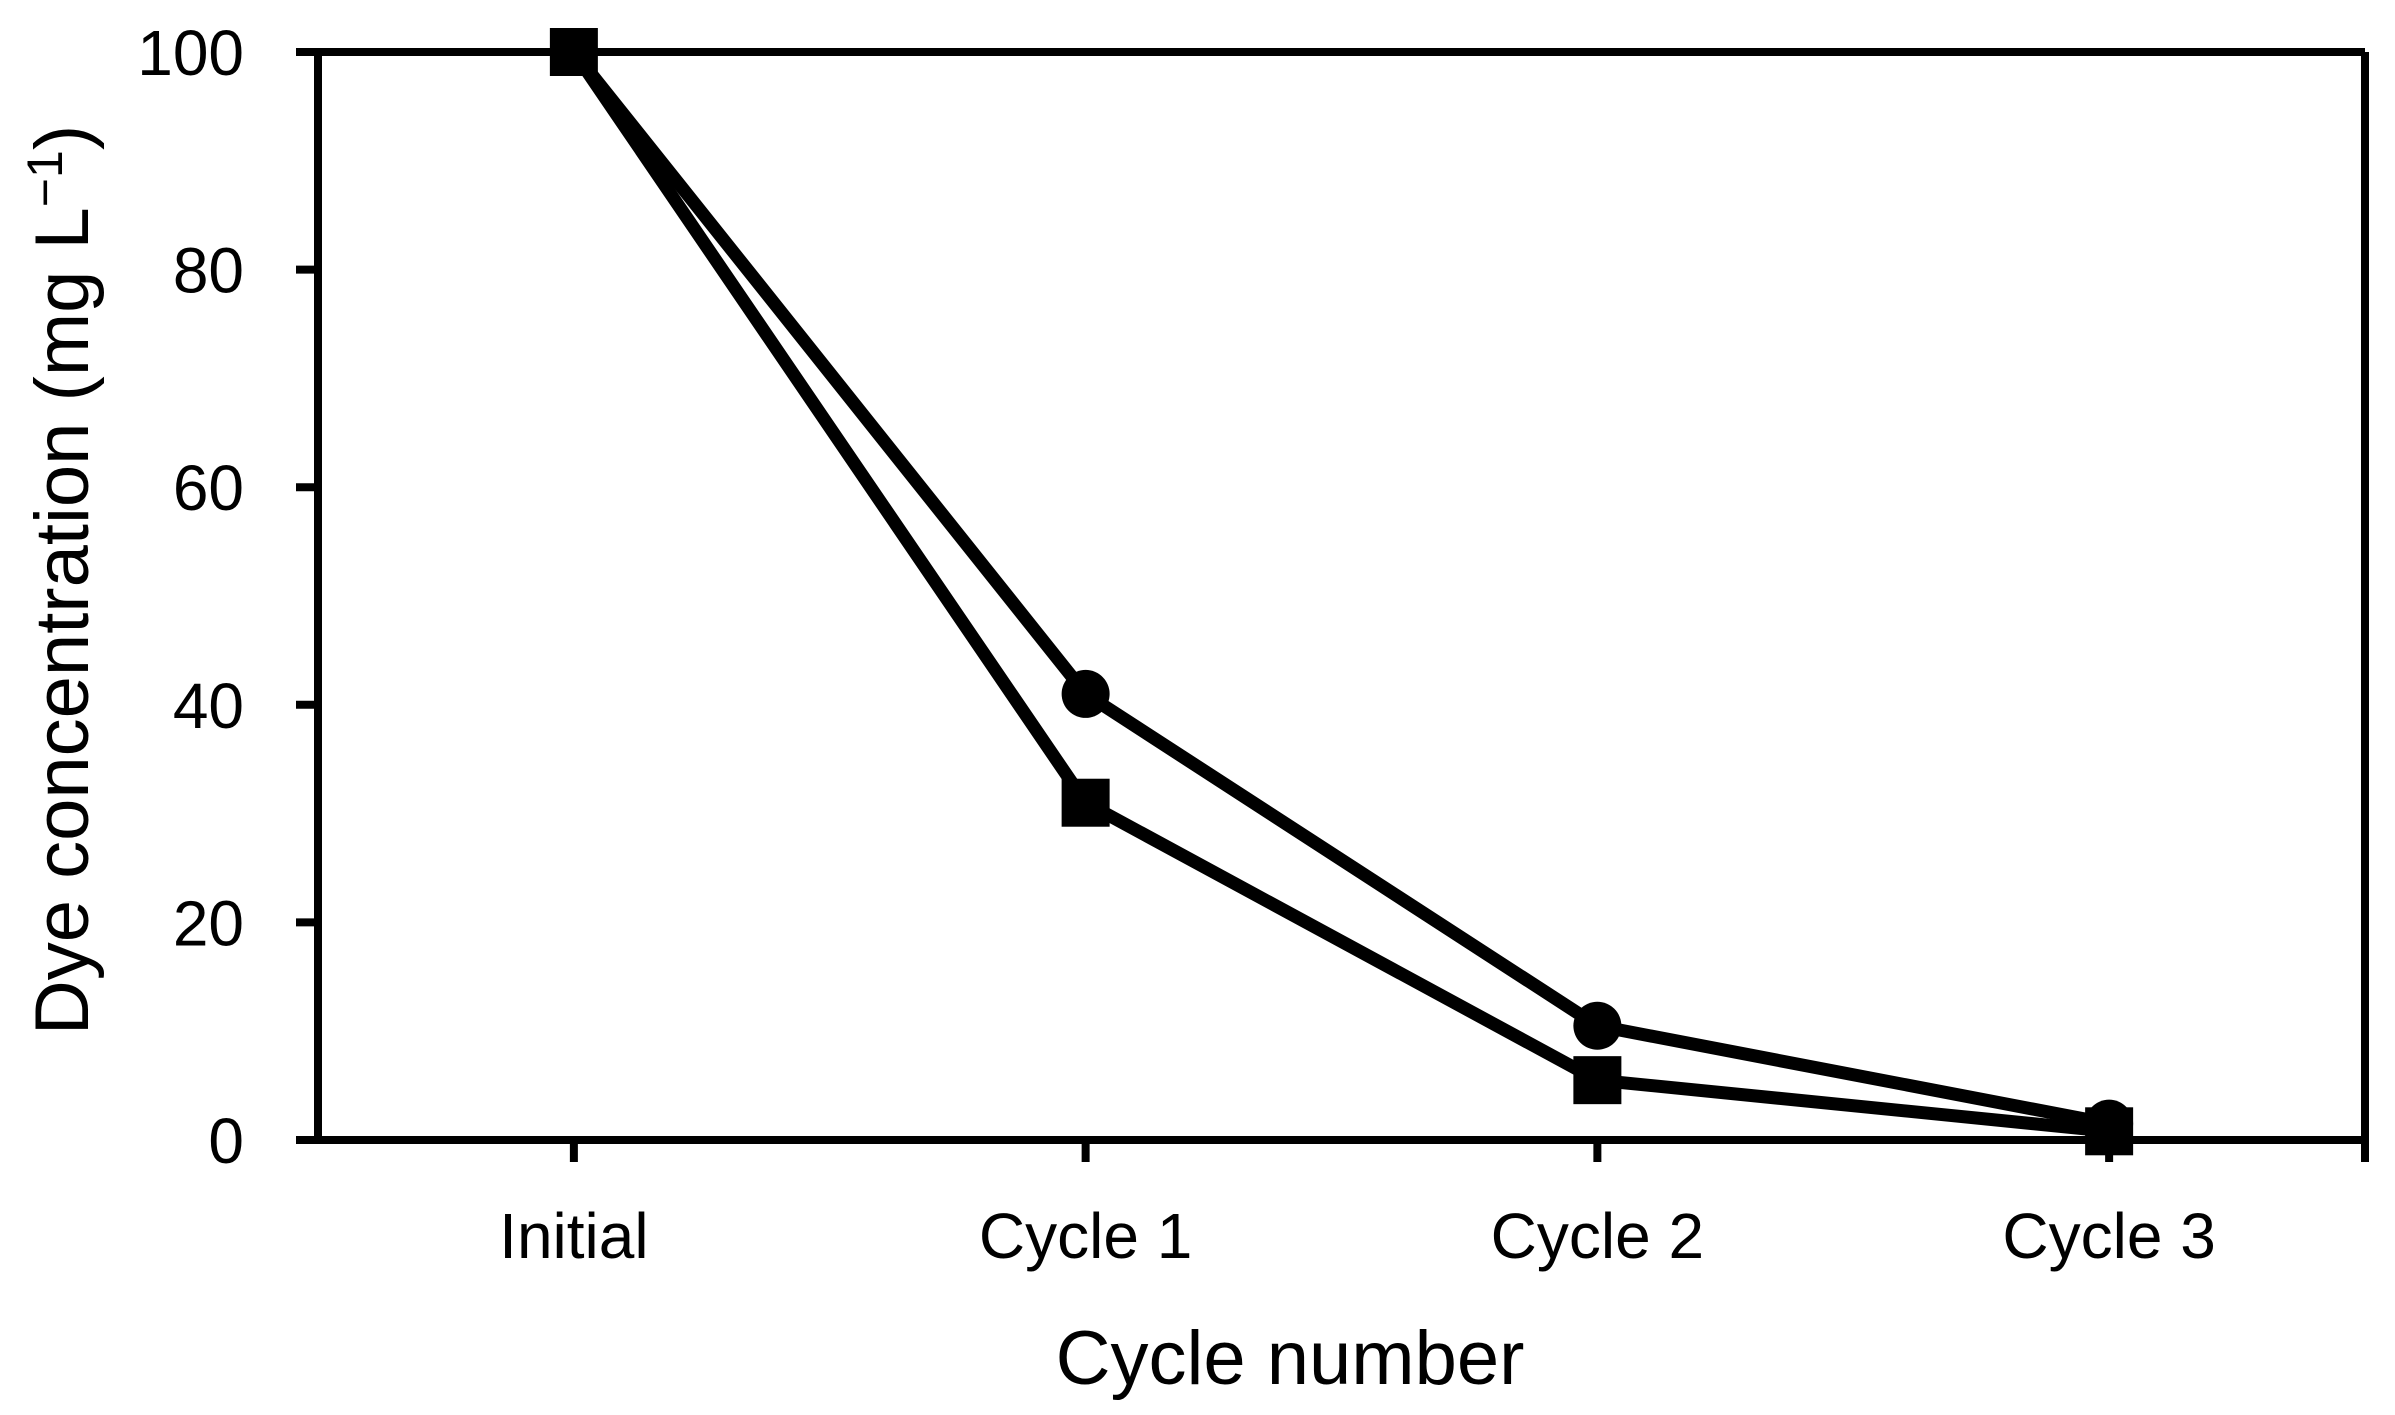 The image size is (2395, 1415). What do you see at coordinates (62, 621) in the screenshot?
I see `y-axis-title-main: Dye concentration (mg L` at bounding box center [62, 621].